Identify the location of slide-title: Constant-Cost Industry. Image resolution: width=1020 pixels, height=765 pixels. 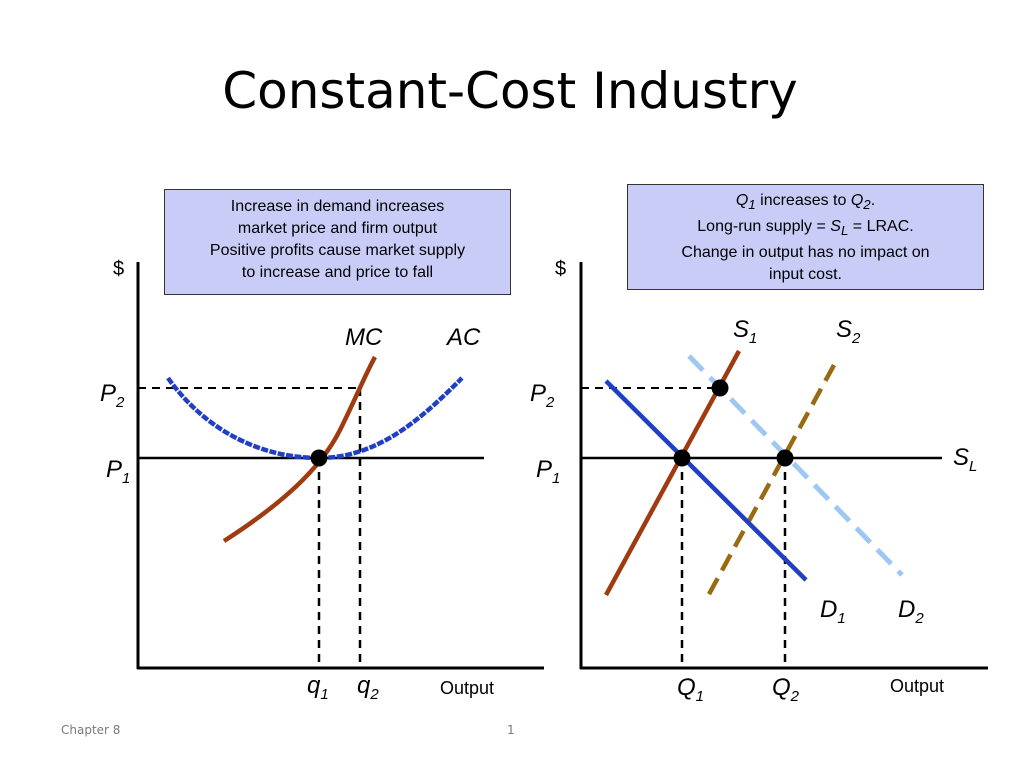
(510, 91).